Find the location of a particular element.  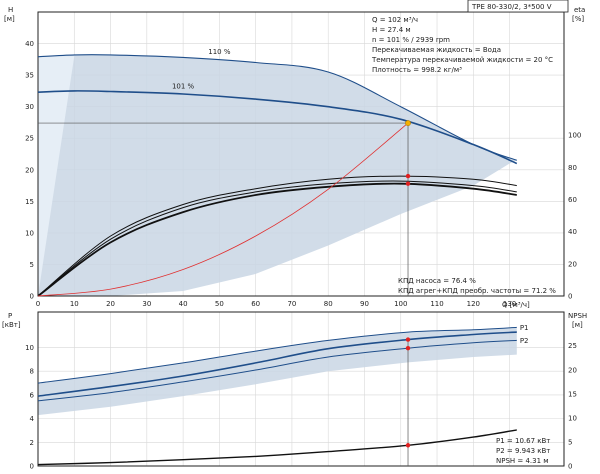

head-x-tick: 10 is located at coordinates (74, 304).